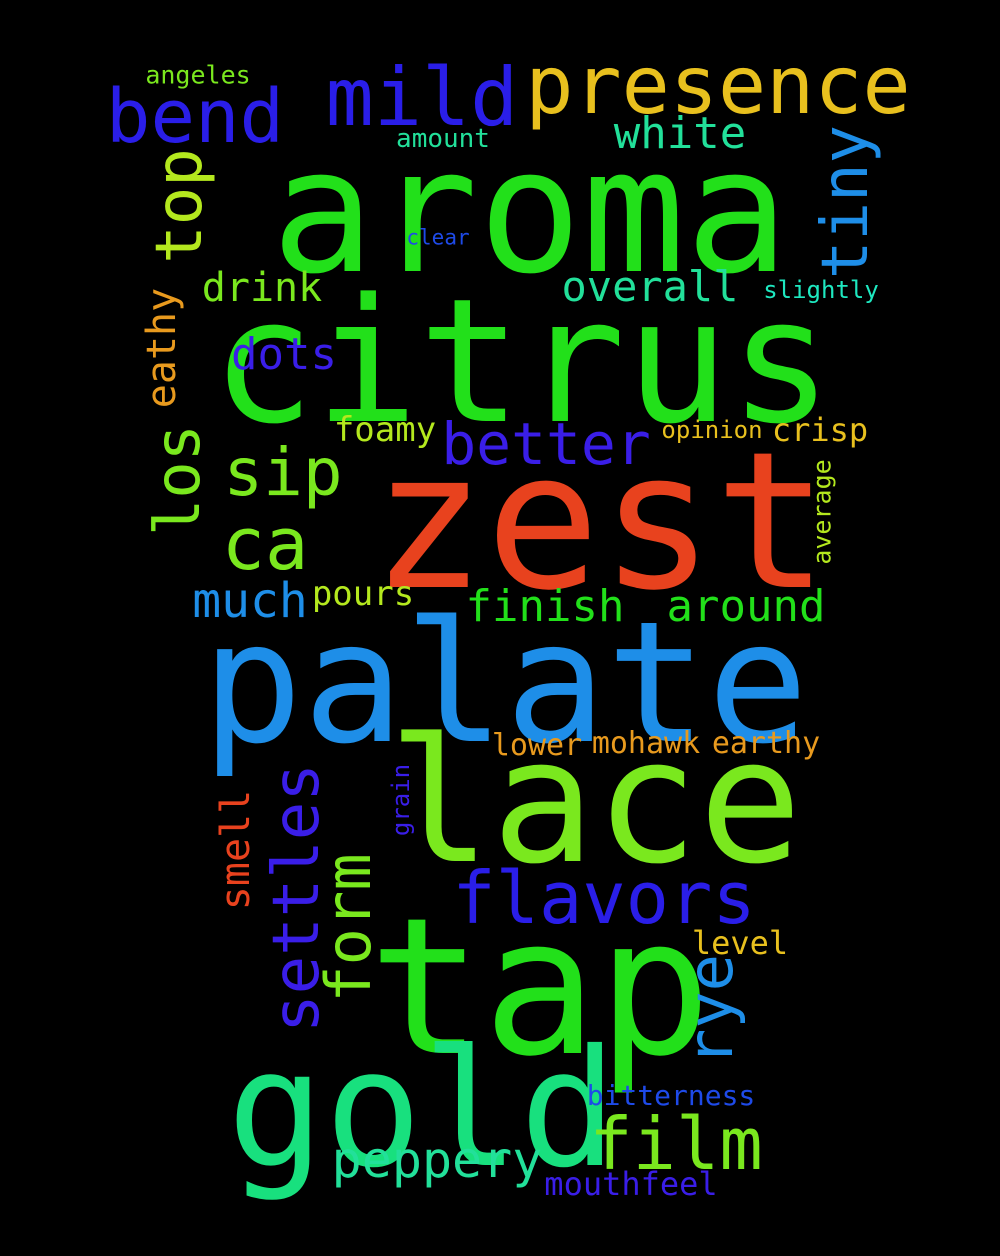  Describe the element at coordinates (505, 683) in the screenshot. I see `word-palate-text: palate` at that location.